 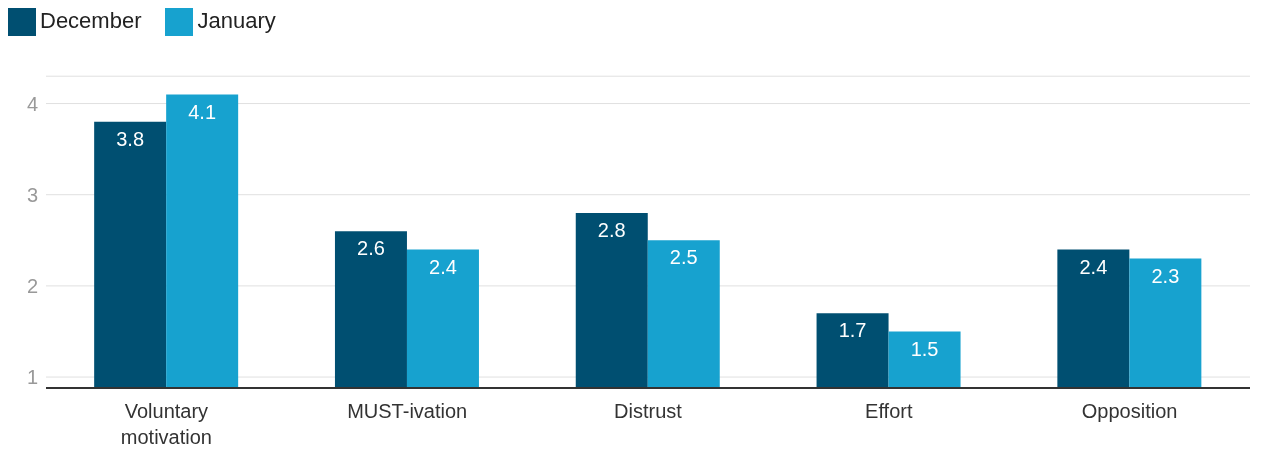 I want to click on y-tick-label: 1, so click(x=32, y=377).